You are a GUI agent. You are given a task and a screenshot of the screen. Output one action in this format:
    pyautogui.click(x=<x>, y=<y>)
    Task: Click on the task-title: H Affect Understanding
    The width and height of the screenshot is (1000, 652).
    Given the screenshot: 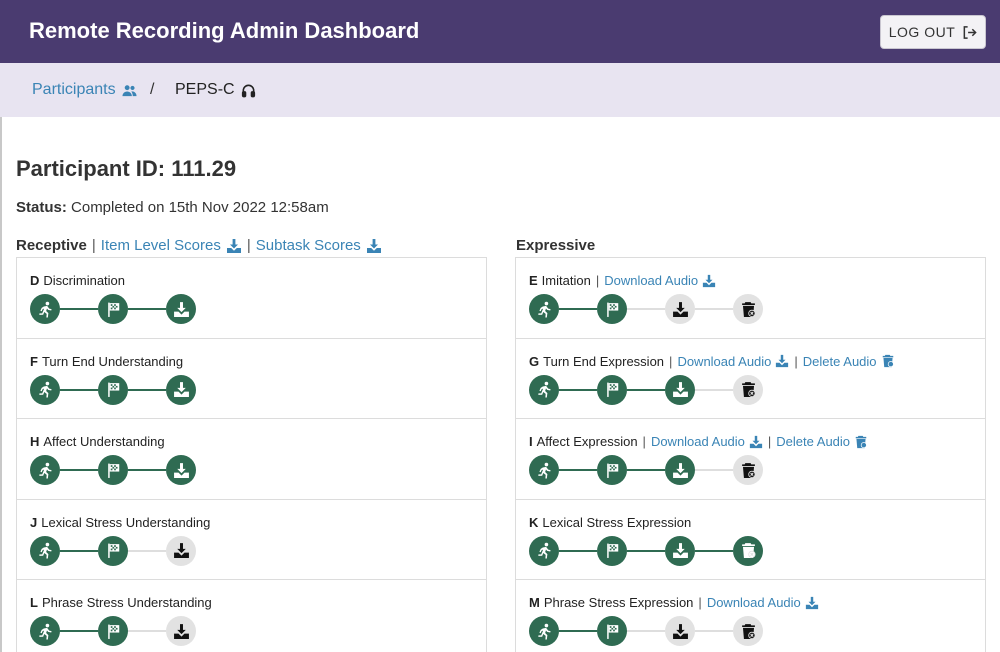 What is the action you would take?
    pyautogui.click(x=97, y=441)
    